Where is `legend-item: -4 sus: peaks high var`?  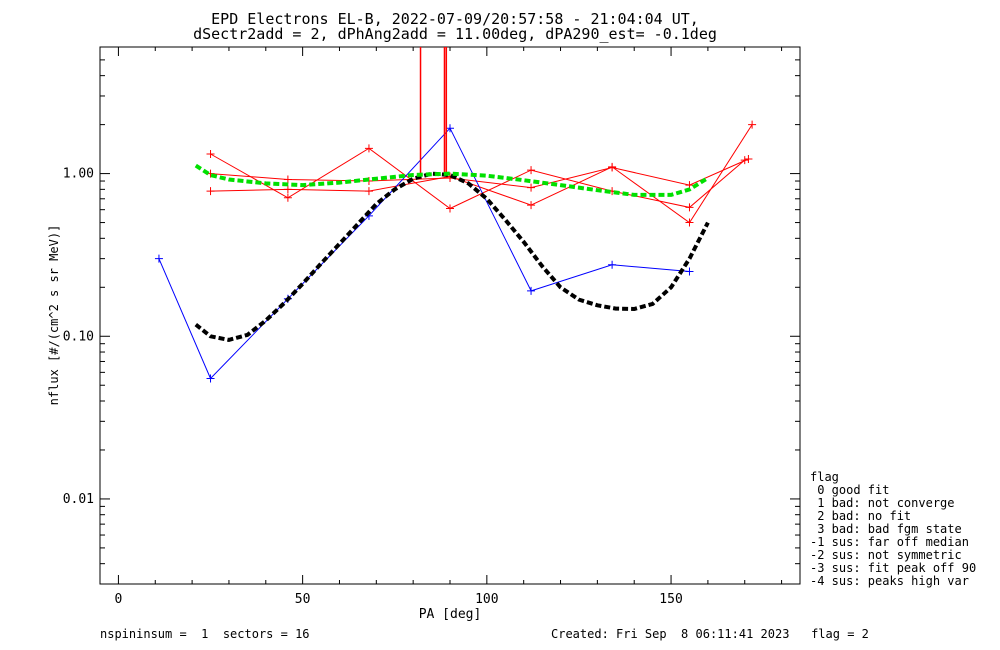
legend-item: -4 sus: peaks high var is located at coordinates (889, 581).